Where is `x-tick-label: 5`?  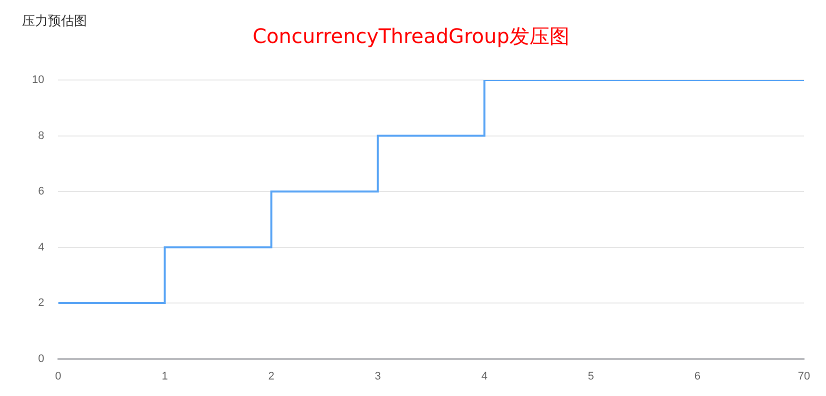
x-tick-label: 5 is located at coordinates (591, 376).